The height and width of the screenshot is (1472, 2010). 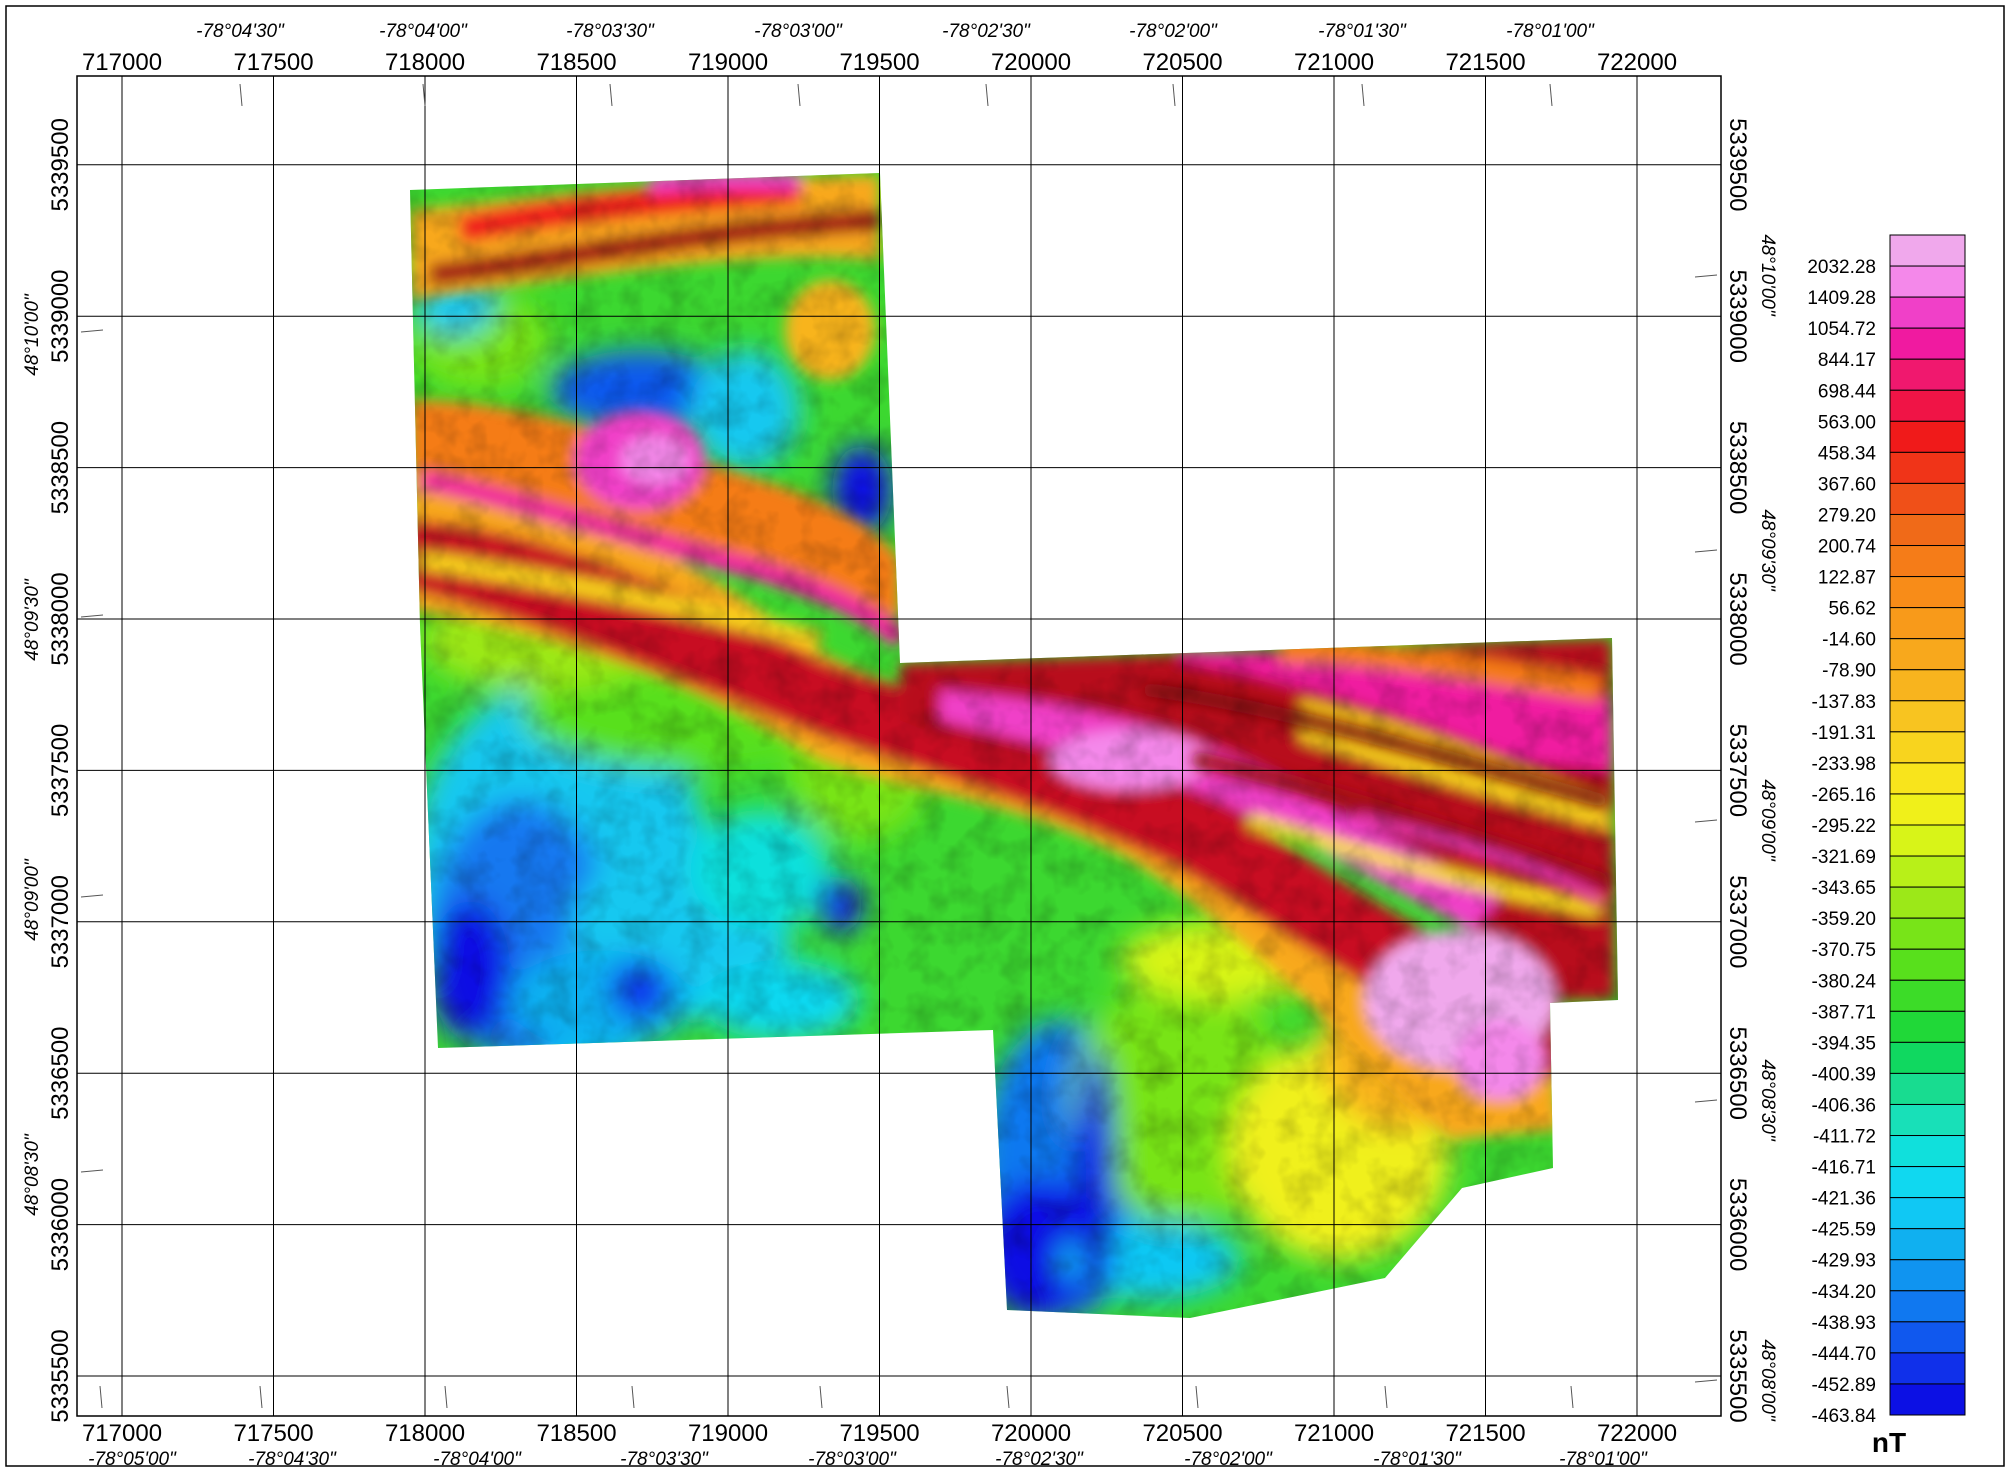 What do you see at coordinates (1844, 857) in the screenshot?
I see `legend-label: -321.69` at bounding box center [1844, 857].